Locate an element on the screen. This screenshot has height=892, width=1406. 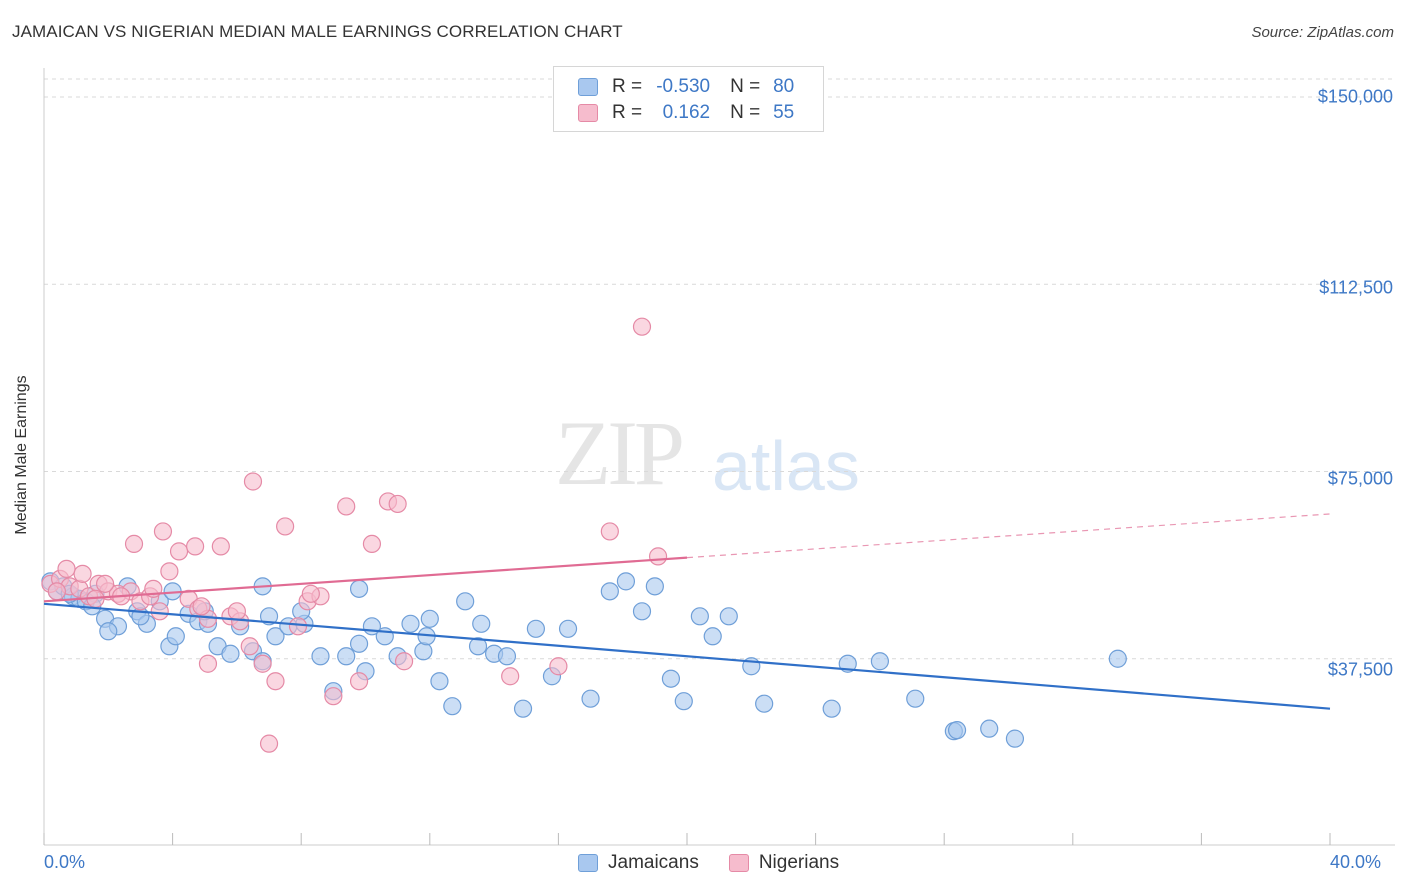
legend-label: Jamaicans is located at coordinates (653, 862).